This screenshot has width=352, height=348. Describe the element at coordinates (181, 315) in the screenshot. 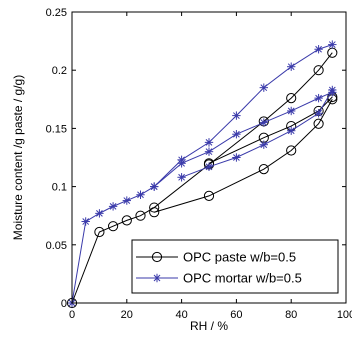

I see `x-tick-label: 40` at that location.